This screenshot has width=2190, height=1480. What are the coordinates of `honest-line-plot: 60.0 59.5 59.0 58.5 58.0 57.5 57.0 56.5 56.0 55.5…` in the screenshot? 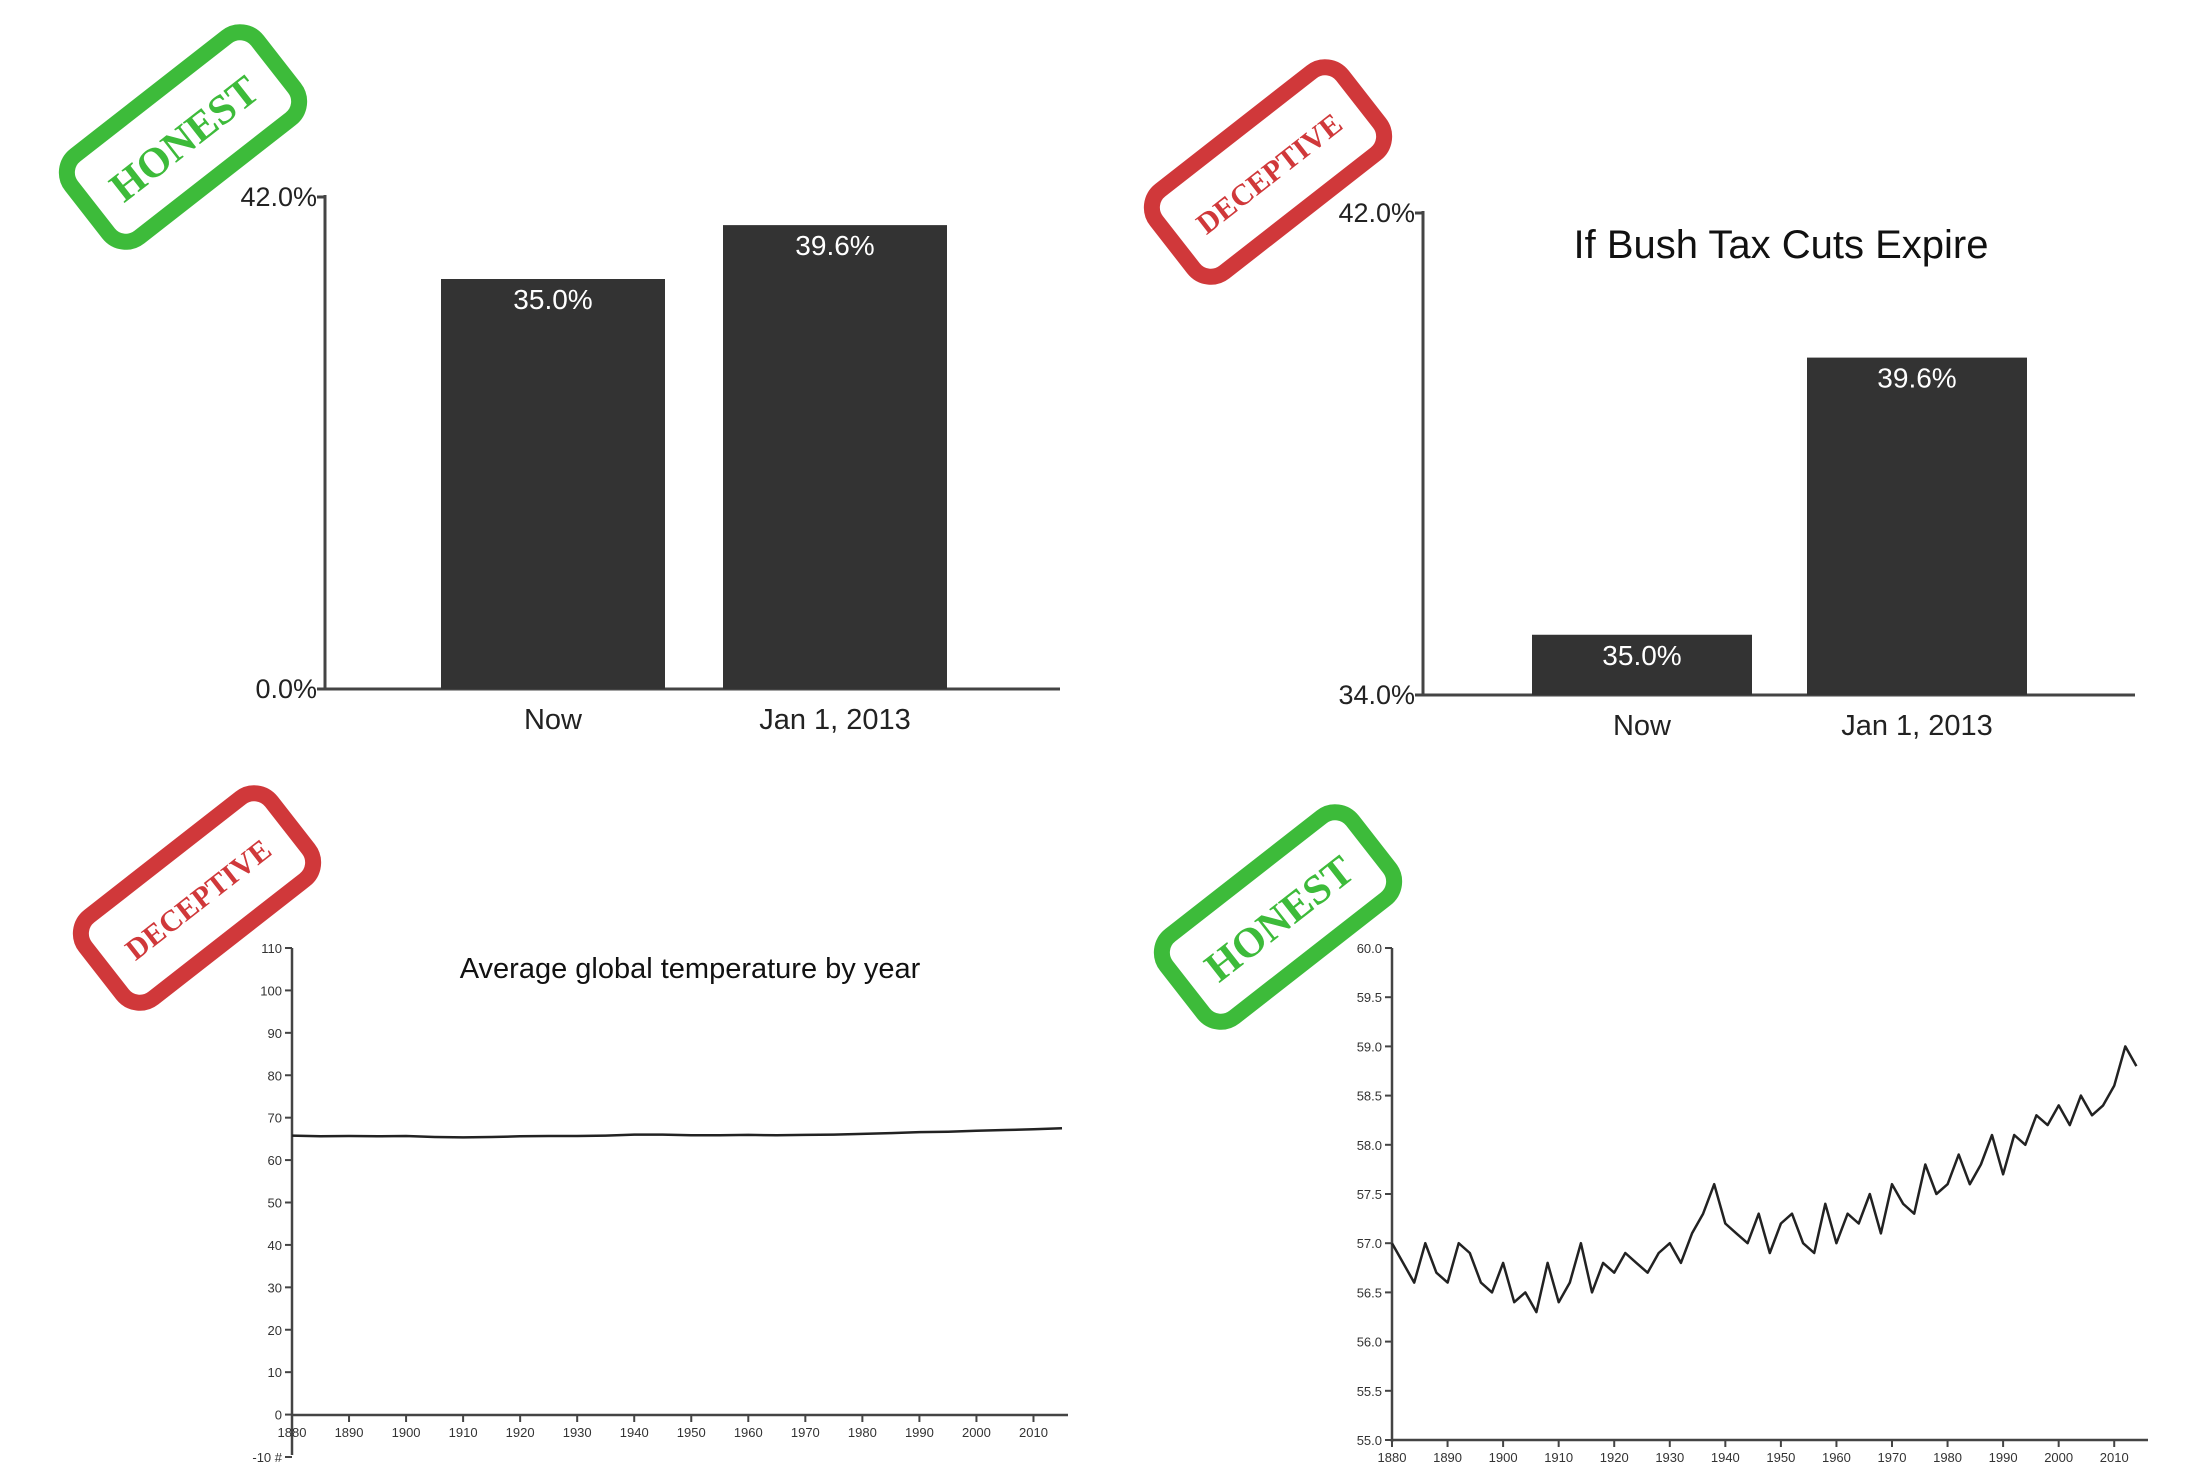 It's located at (1752, 1203).